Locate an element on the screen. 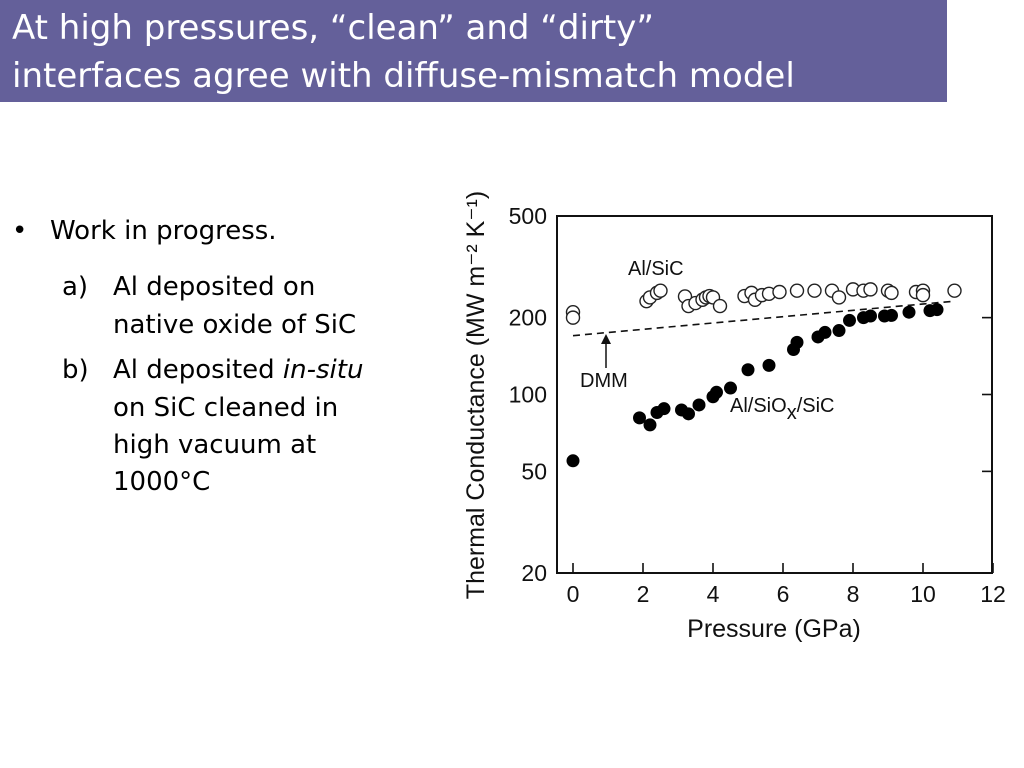 This screenshot has height=768, width=1024. in-situ-italic: in-situ is located at coordinates (323, 370).